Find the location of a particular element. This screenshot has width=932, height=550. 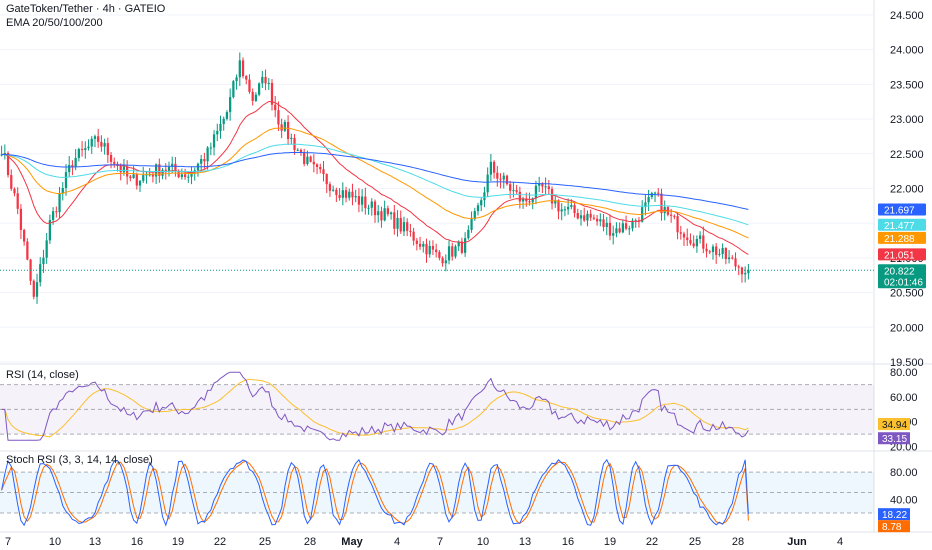

stoch-panel: 80.00 40.00 18.228.78 is located at coordinates (459, 495).